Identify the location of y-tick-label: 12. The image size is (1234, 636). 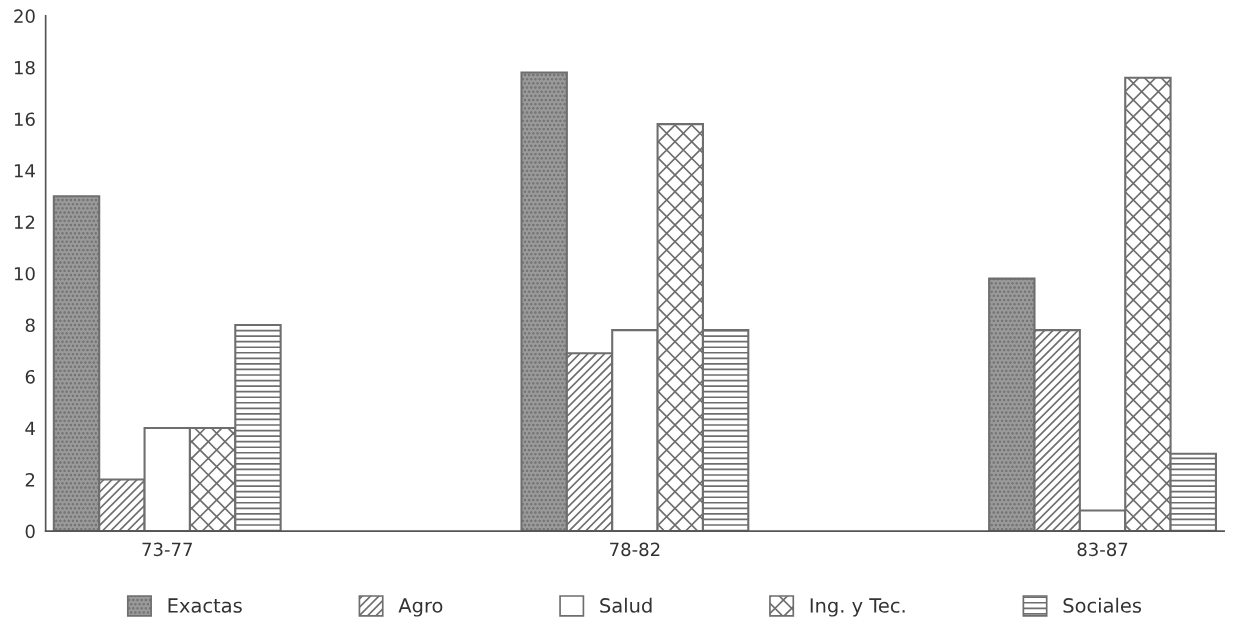
(24, 222).